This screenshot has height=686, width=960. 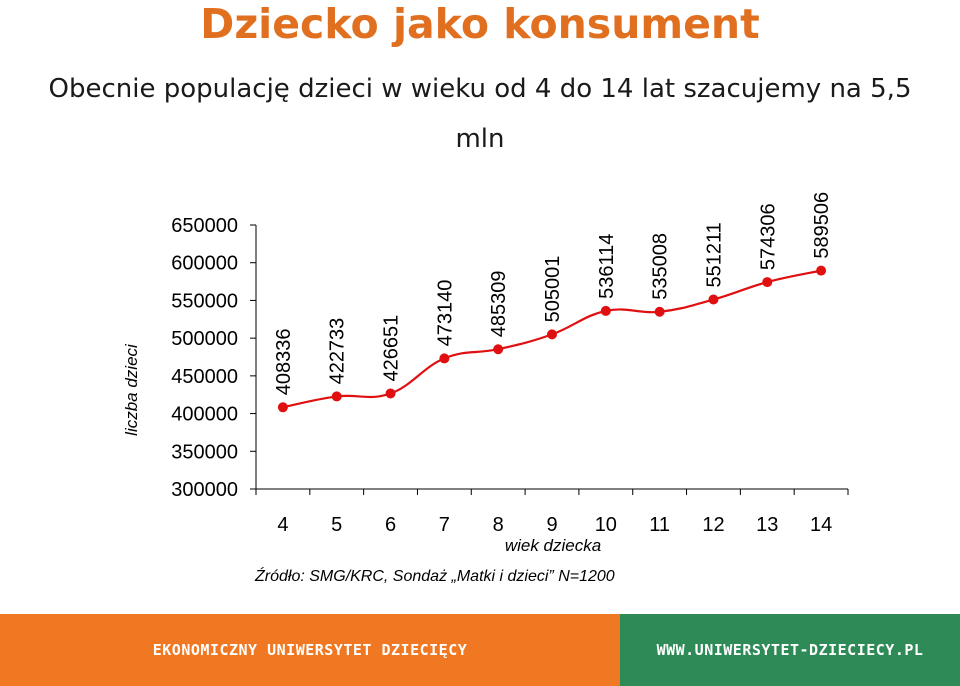 I want to click on page-title: Dziecko jako konsument, so click(x=480, y=24).